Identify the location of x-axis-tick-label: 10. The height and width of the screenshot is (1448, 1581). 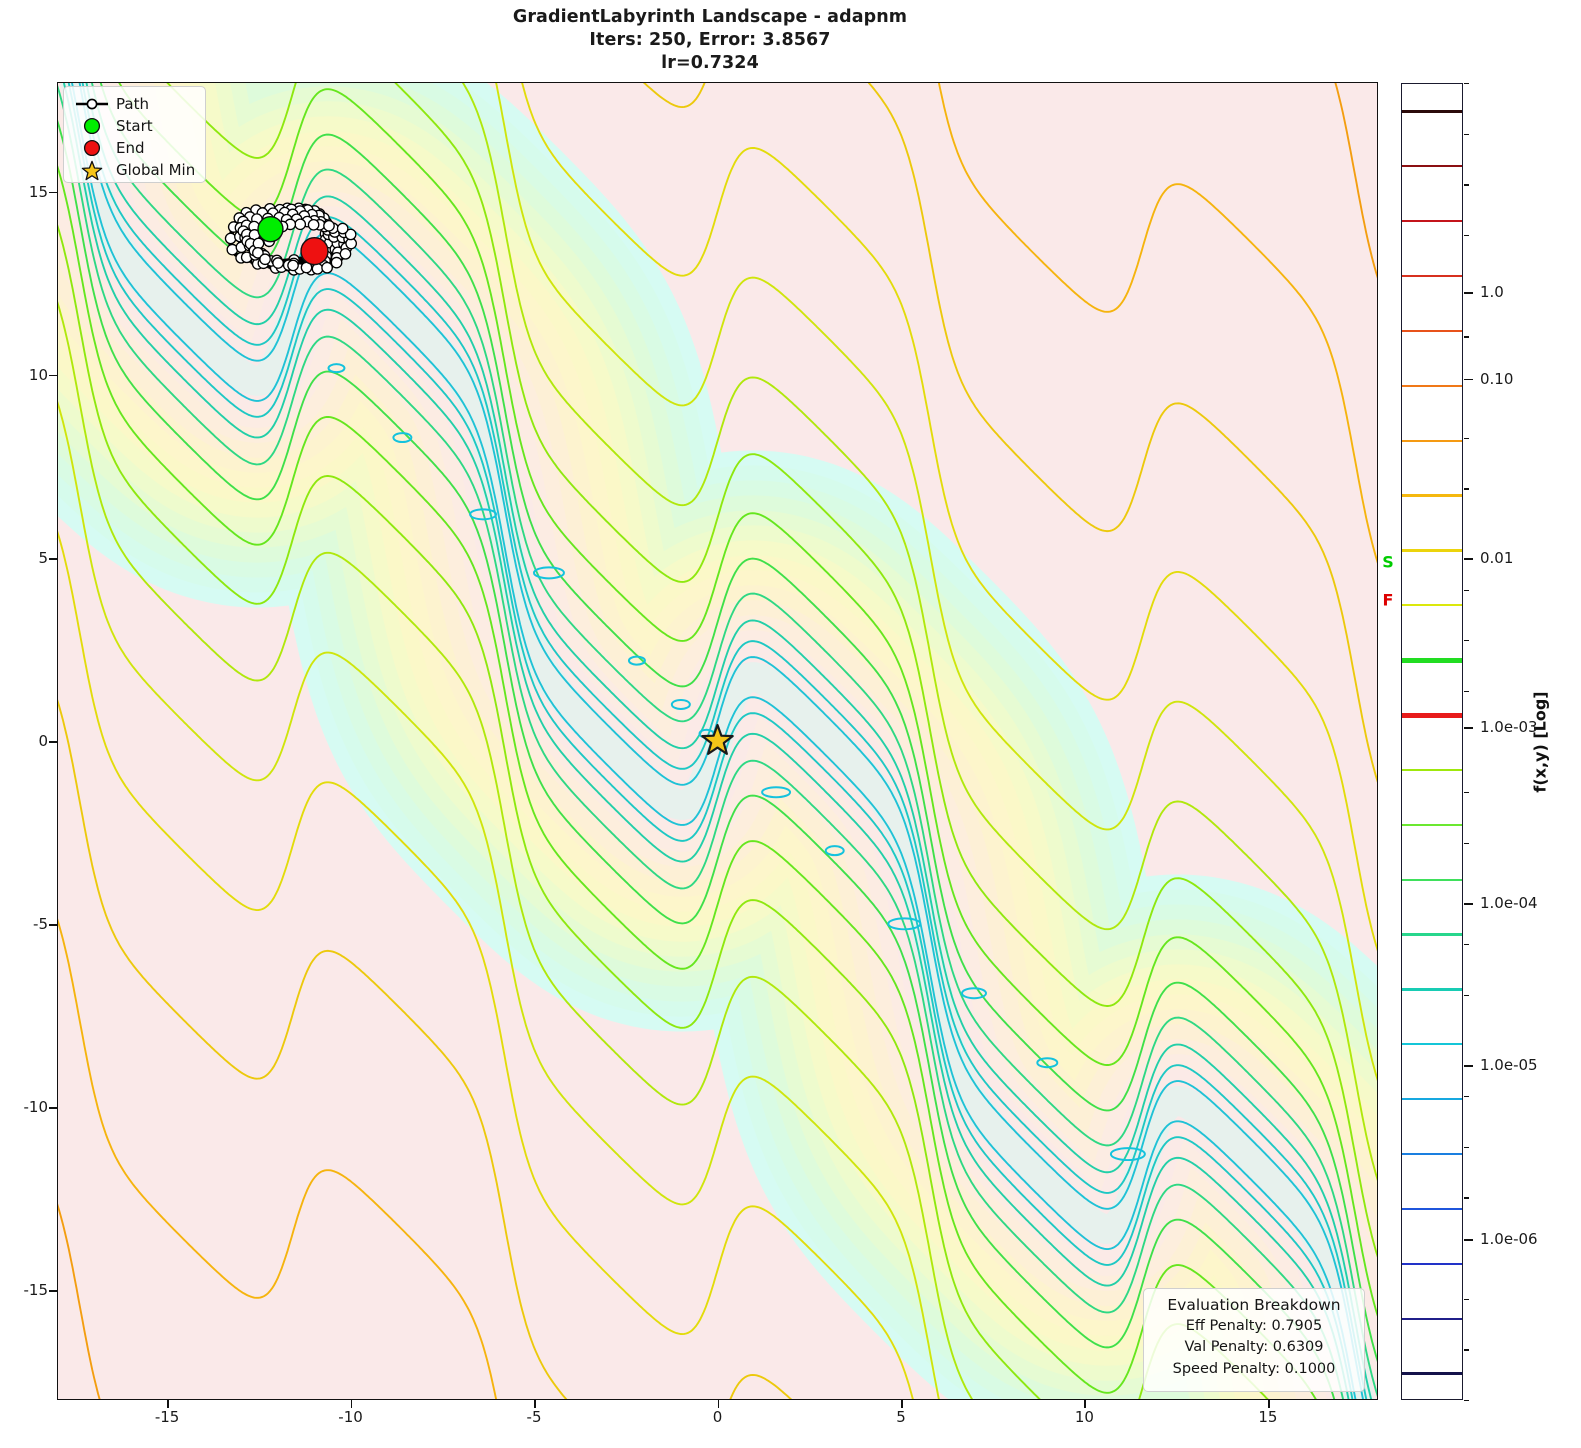
(1084, 1417).